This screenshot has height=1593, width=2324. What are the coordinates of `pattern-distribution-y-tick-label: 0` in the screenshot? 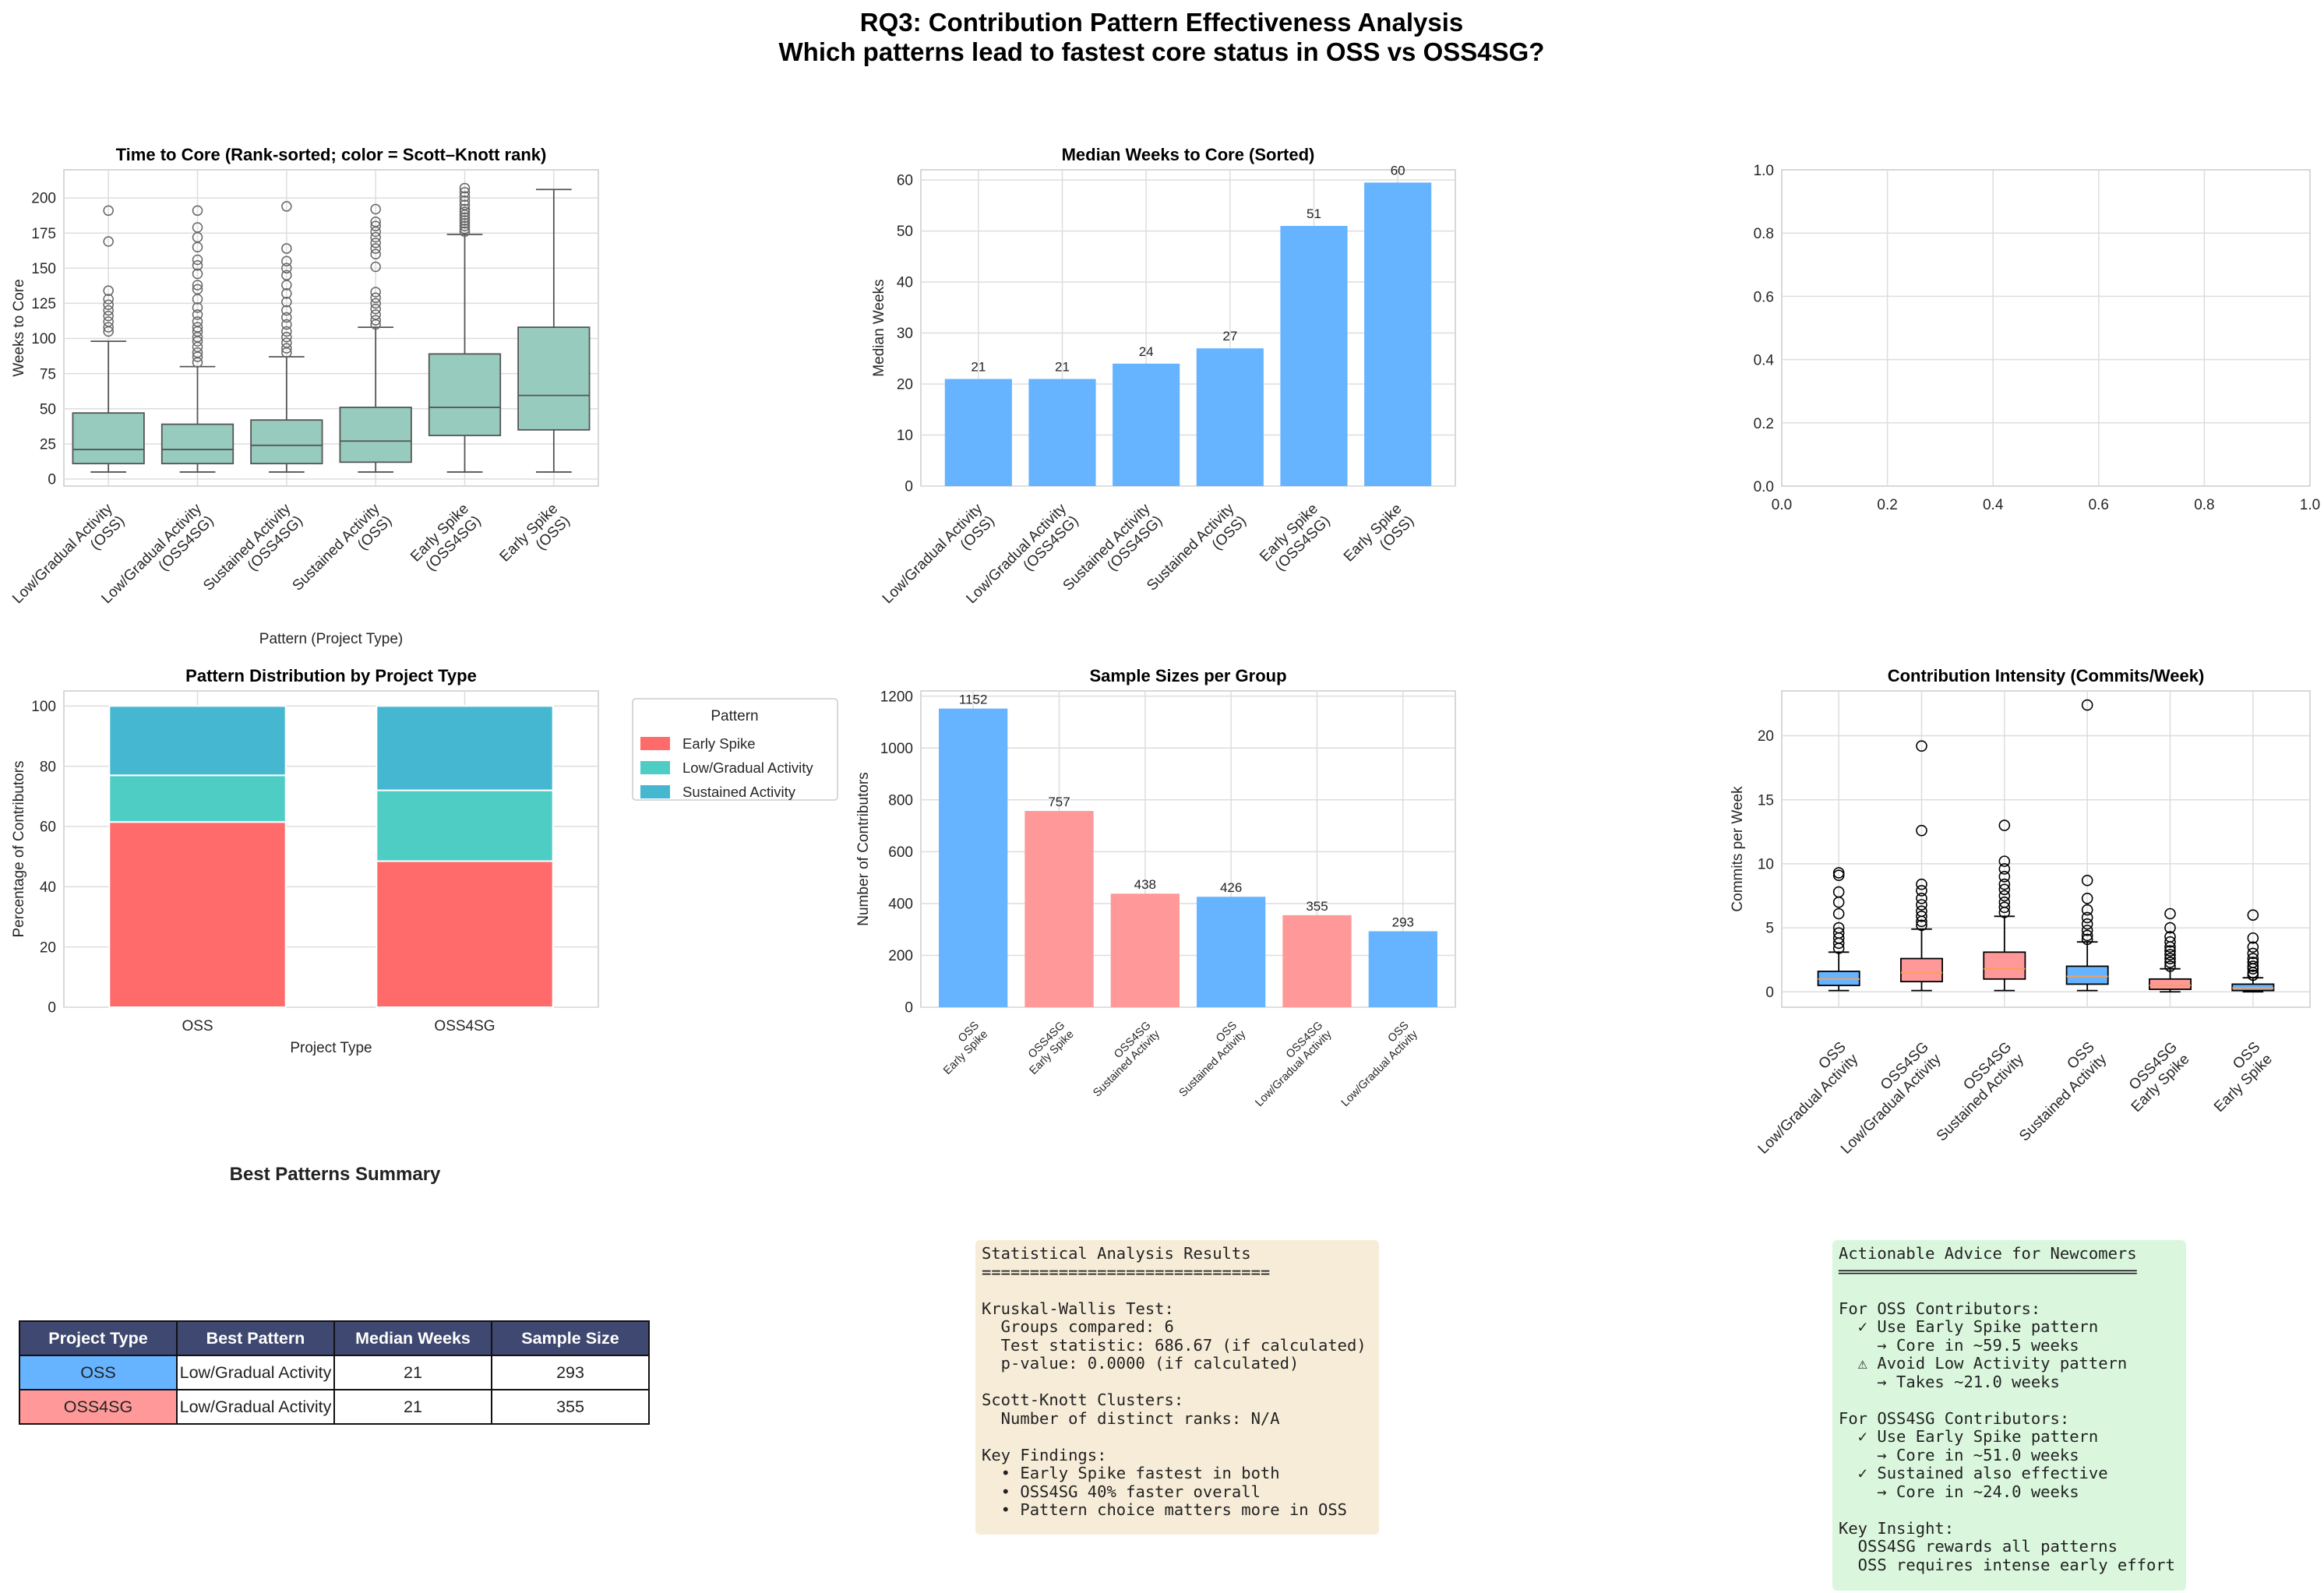 It's located at (52, 1009).